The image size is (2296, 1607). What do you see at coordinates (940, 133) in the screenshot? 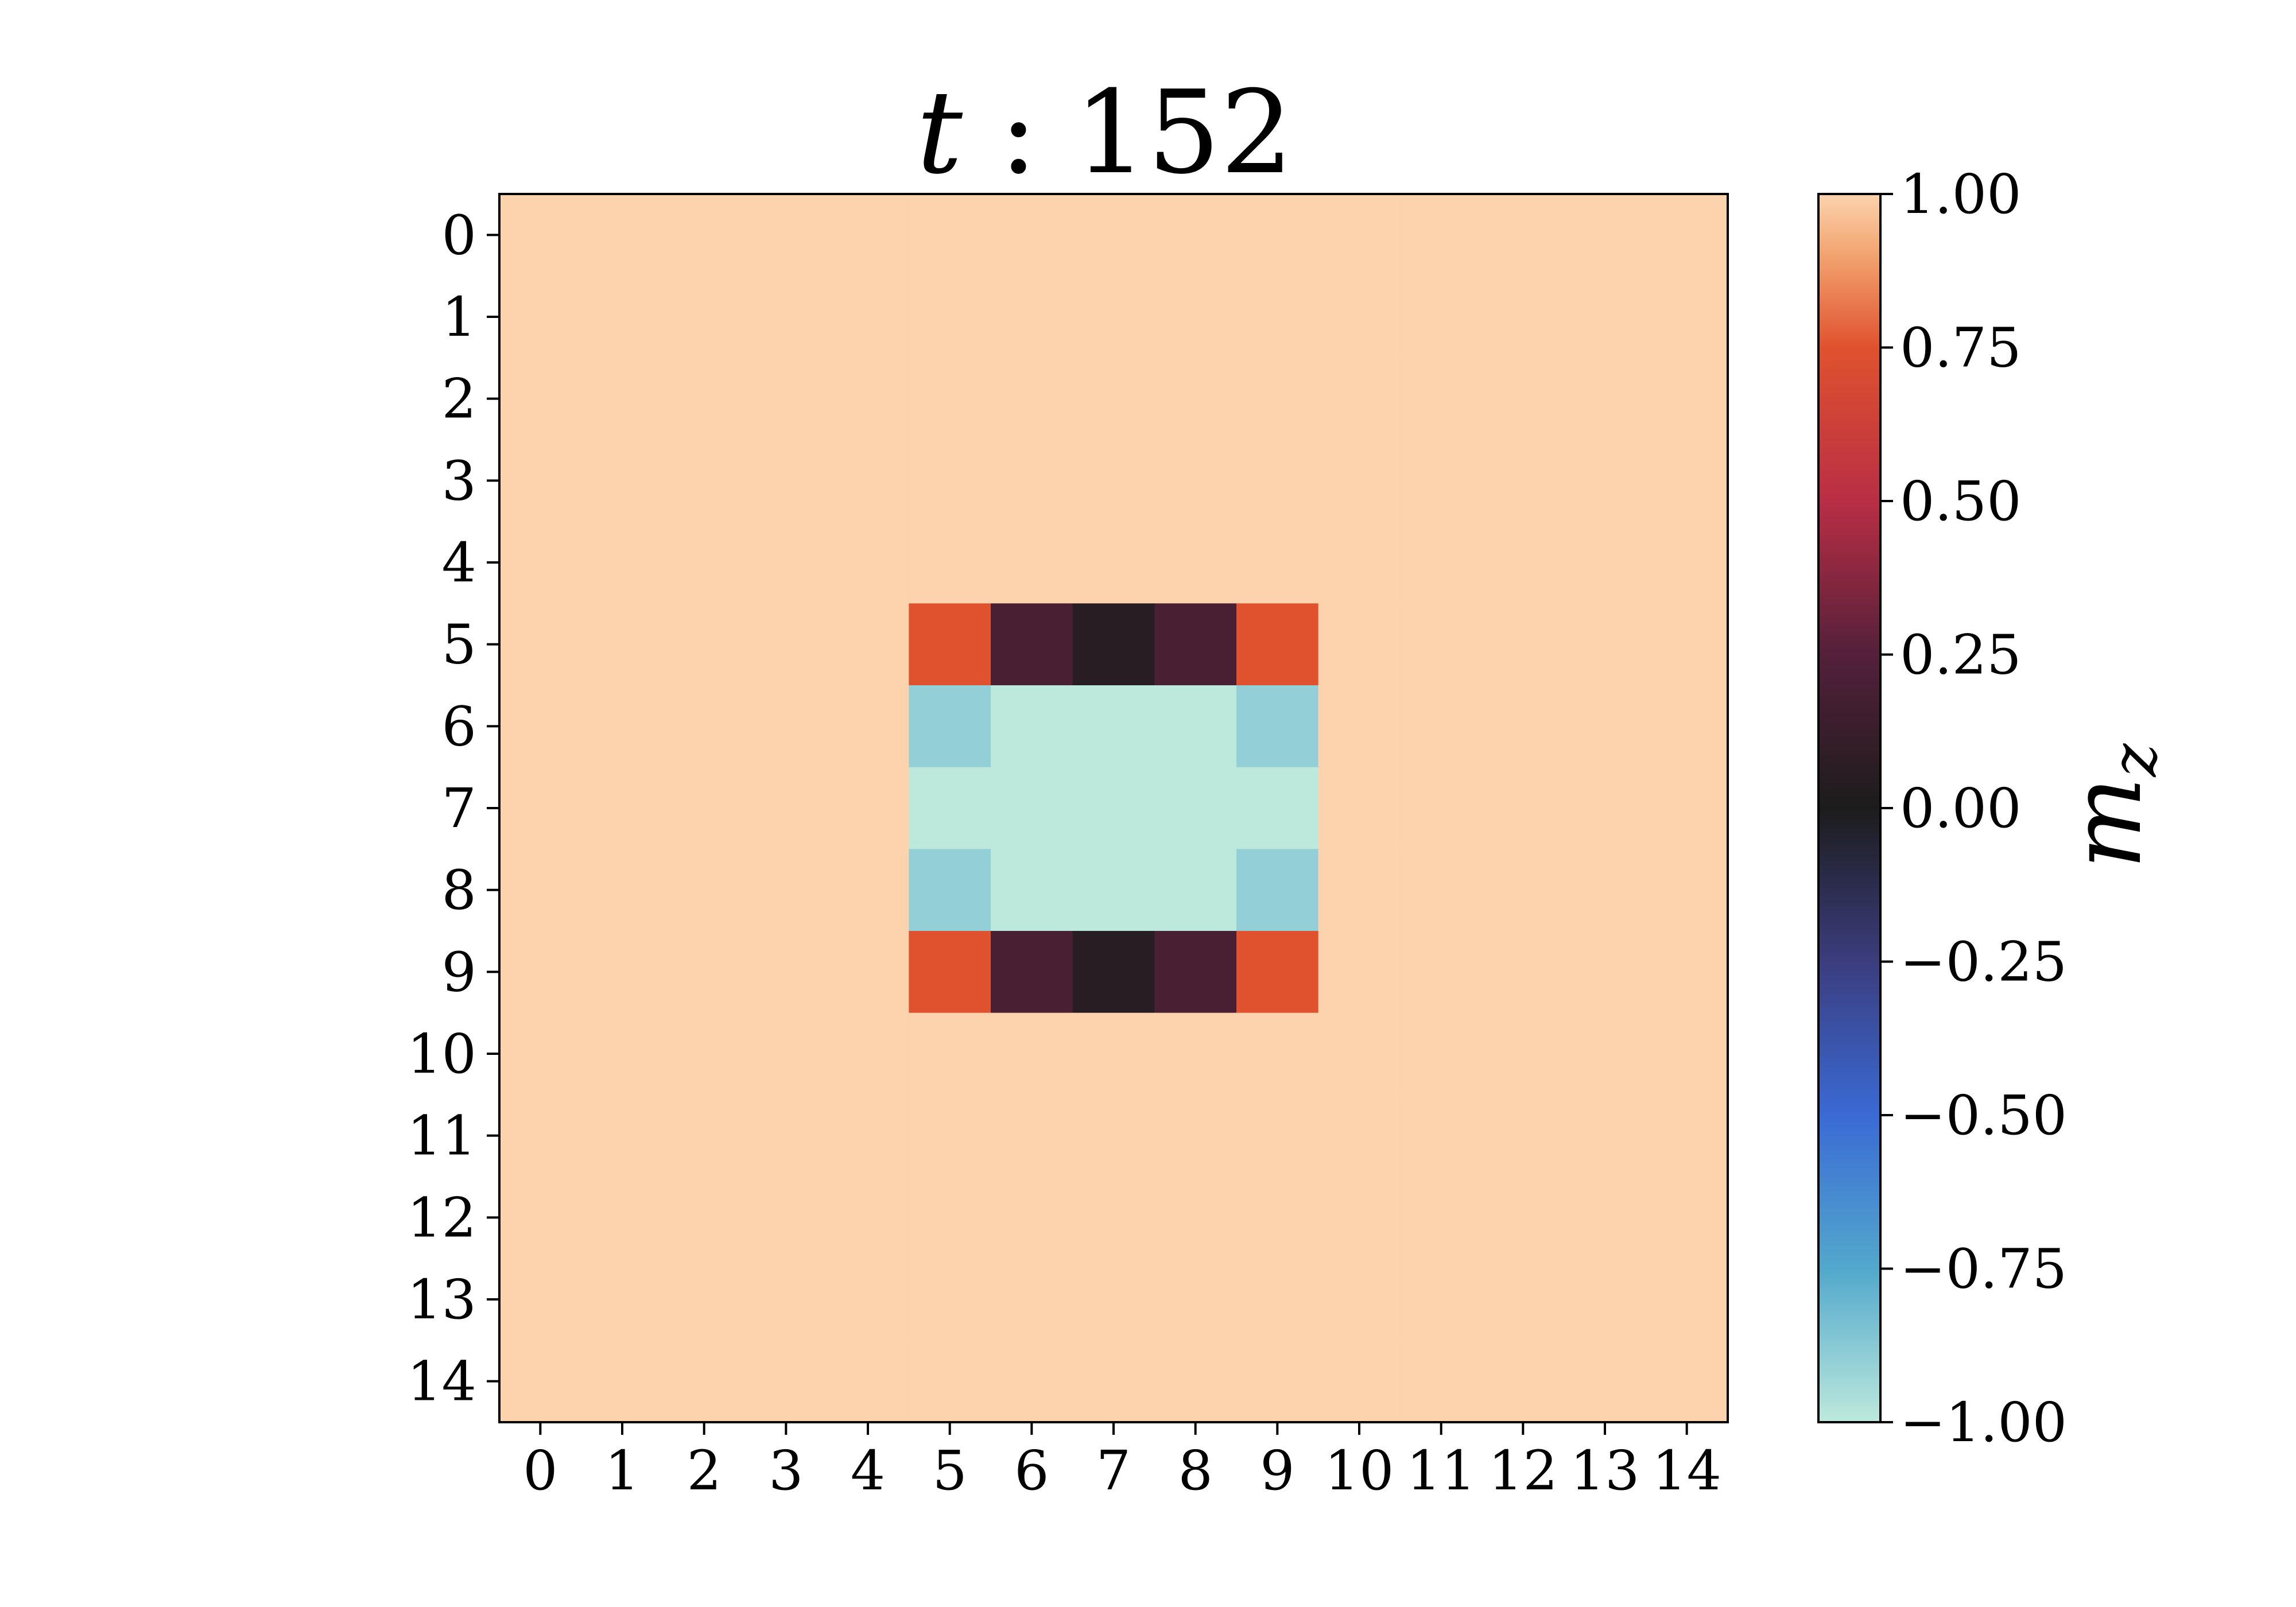
I see `title-variable: t` at bounding box center [940, 133].